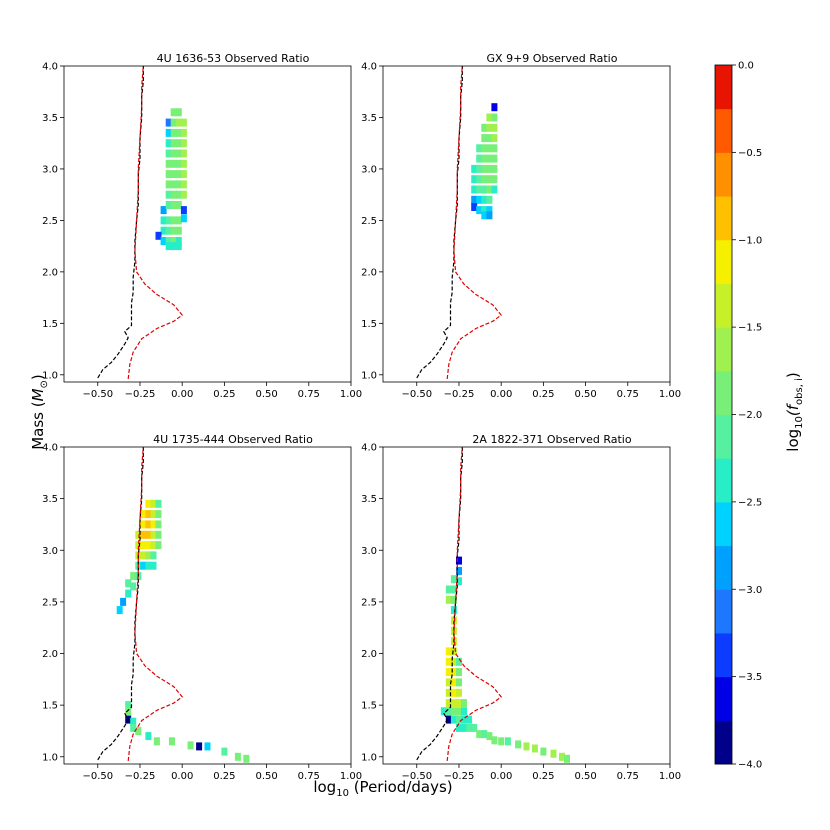 This screenshot has height=830, width=830. What do you see at coordinates (670, 394) in the screenshot?
I see `x-tick-label: 1.00` at bounding box center [670, 394].